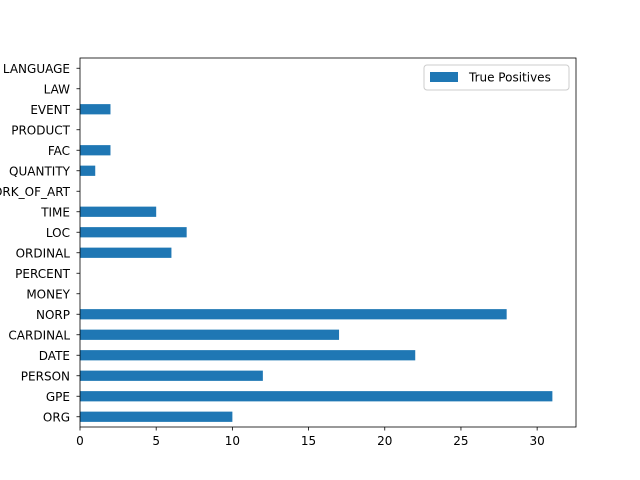 Image resolution: width=640 pixels, height=480 pixels. What do you see at coordinates (95, 109) in the screenshot?
I see `bar-event` at bounding box center [95, 109].